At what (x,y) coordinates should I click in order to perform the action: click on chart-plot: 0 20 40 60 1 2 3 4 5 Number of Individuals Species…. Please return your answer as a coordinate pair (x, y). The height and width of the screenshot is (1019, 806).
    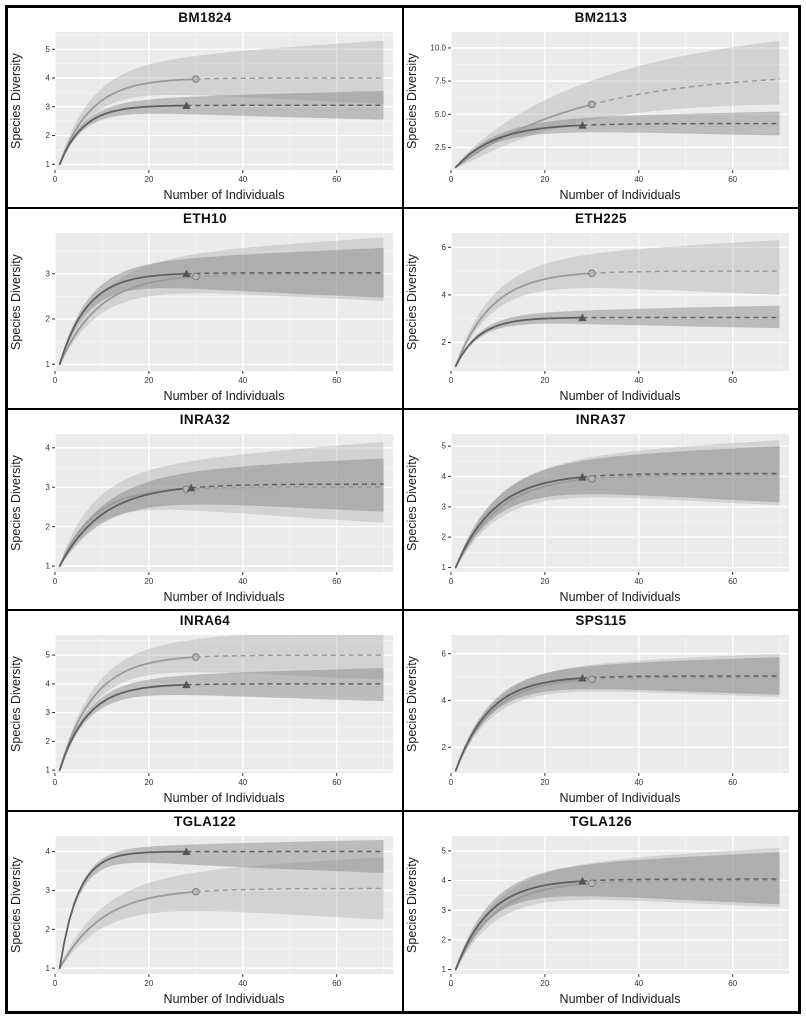
    Looking at the image, I should click on (597, 921).